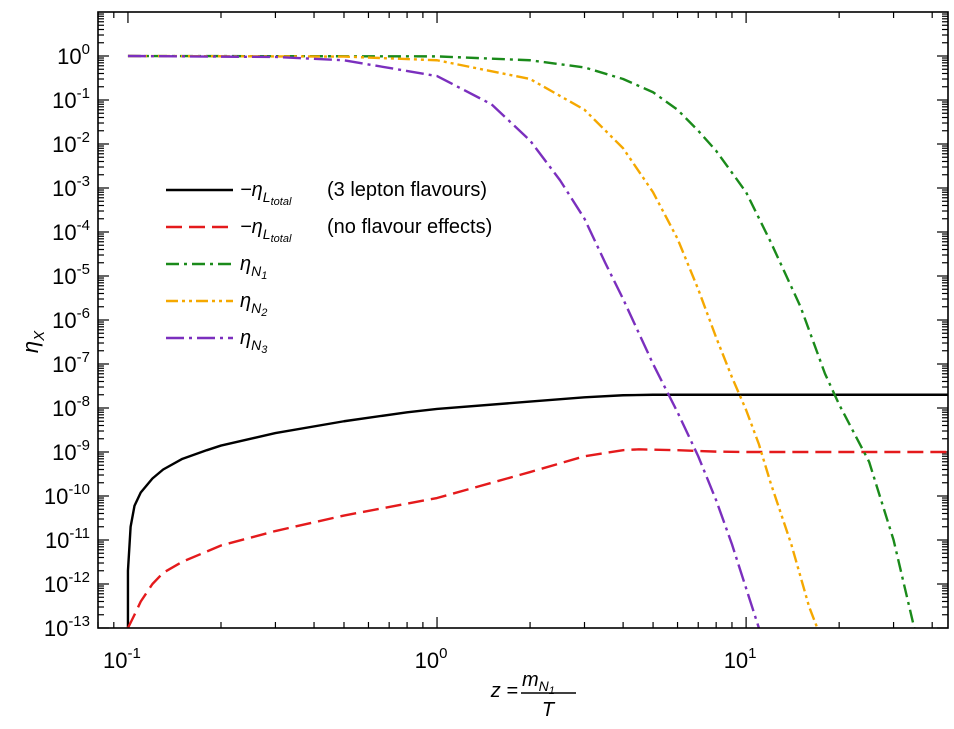 The image size is (954, 729). Describe the element at coordinates (71, 363) in the screenshot. I see `y-tick-label: 10⁻⁷` at that location.